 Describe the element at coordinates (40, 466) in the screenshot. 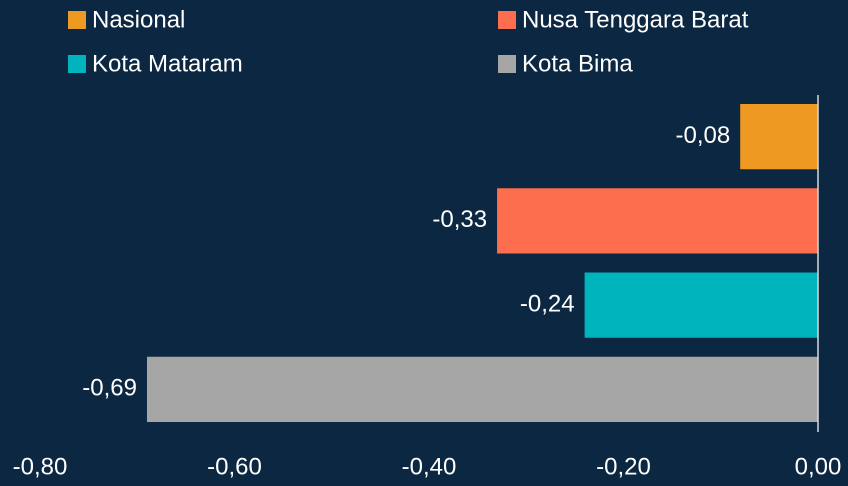

I see `x-tick-label: -0,80` at that location.